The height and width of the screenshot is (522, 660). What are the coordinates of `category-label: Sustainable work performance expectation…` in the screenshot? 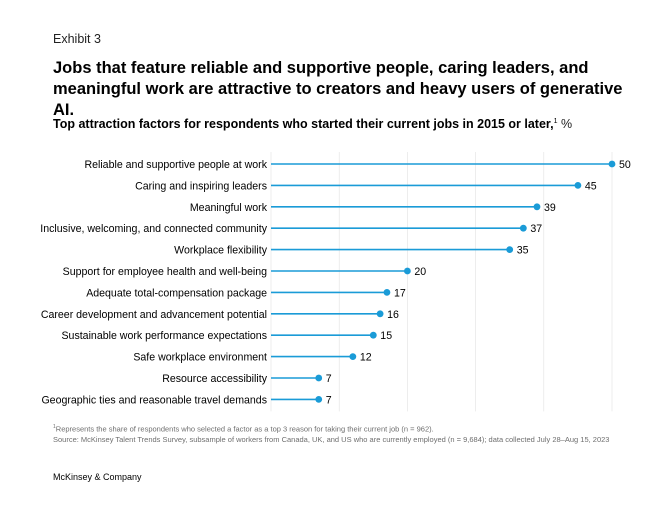 It's located at (164, 336).